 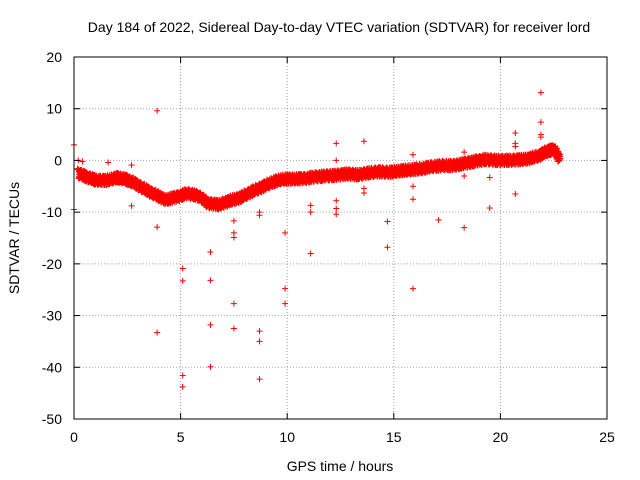 I want to click on x-tick-label: 20, so click(x=501, y=437).